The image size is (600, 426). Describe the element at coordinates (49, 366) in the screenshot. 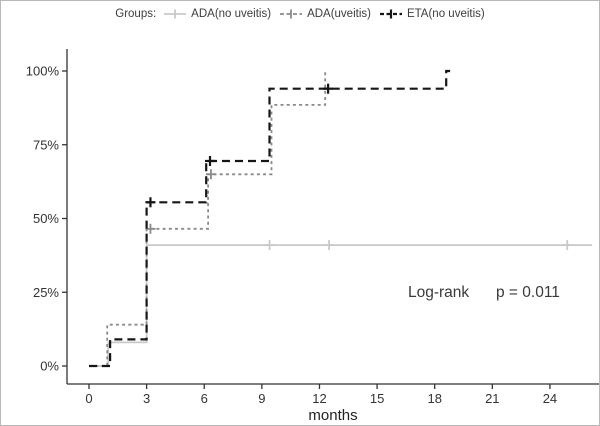

I see `y-tick-label: 0%` at that location.